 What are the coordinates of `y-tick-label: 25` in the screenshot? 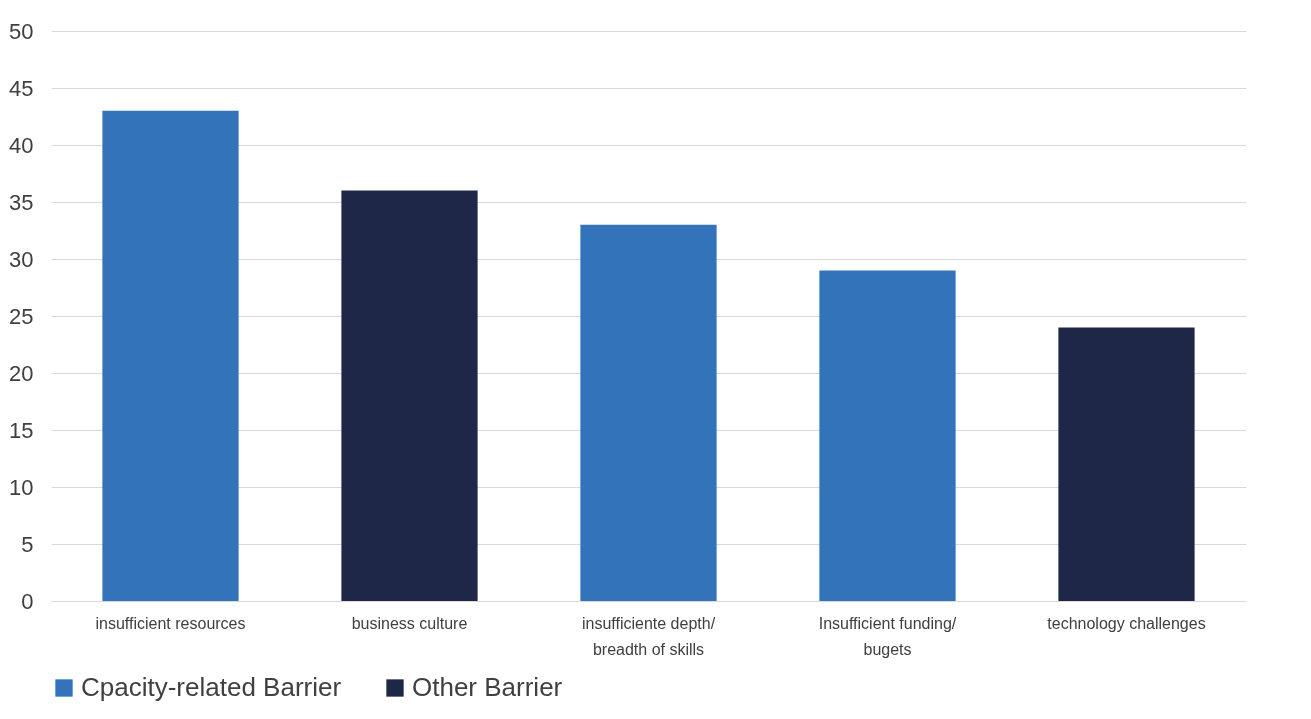 It's located at (21, 316).